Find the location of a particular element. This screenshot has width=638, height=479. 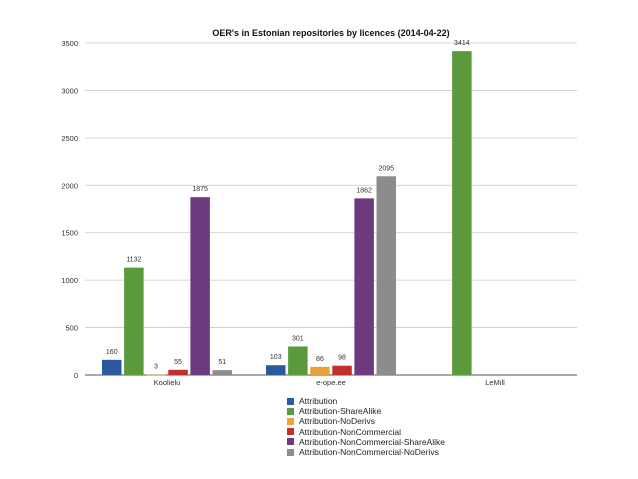

data-label: 98 is located at coordinates (342, 358).